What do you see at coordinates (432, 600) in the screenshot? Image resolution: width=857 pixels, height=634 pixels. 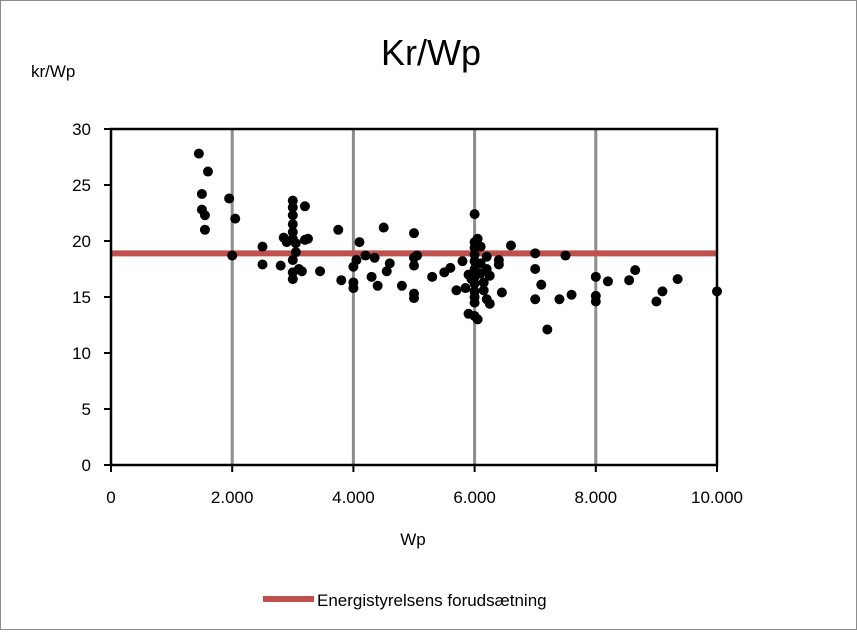 I see `legend-label: Energistyrelsens forudsætning` at bounding box center [432, 600].